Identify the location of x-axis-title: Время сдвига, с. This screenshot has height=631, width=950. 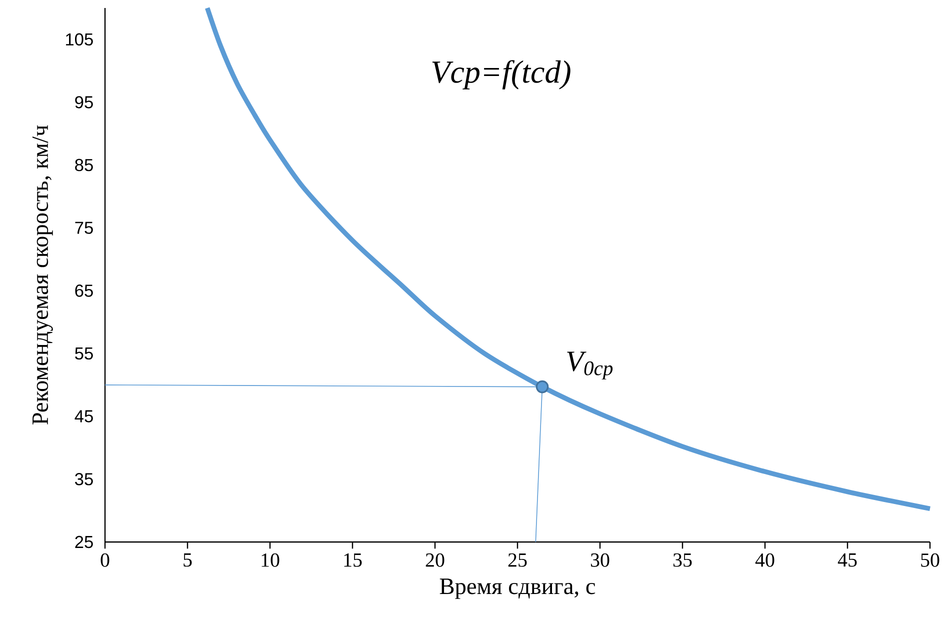
(518, 588).